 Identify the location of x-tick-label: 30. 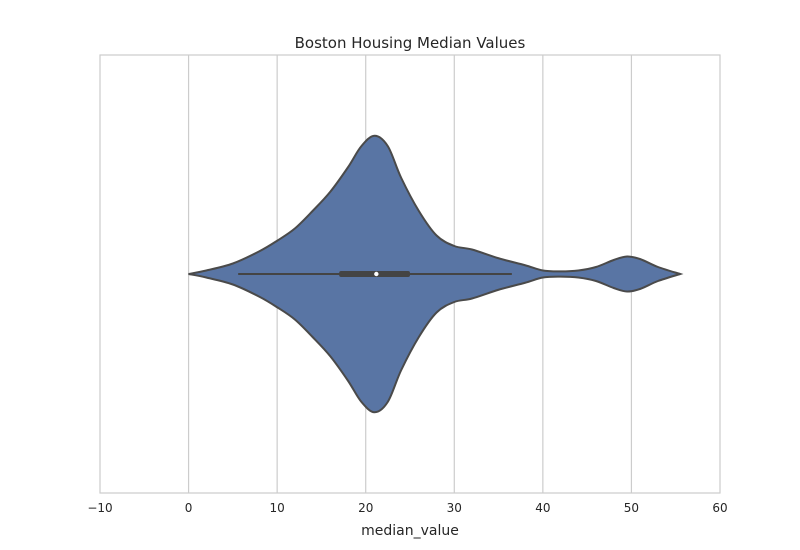
(454, 508).